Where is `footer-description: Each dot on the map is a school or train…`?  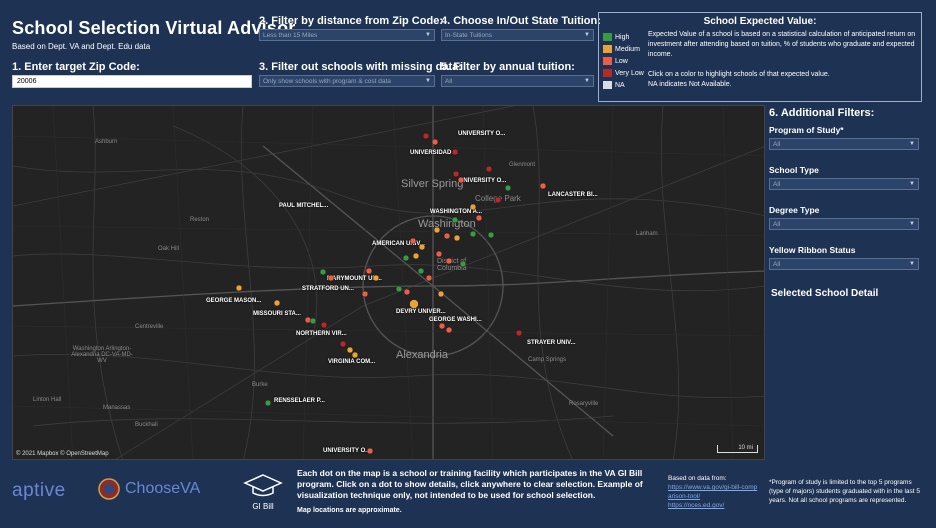
footer-description: Each dot on the map is a school or train… is located at coordinates (470, 484).